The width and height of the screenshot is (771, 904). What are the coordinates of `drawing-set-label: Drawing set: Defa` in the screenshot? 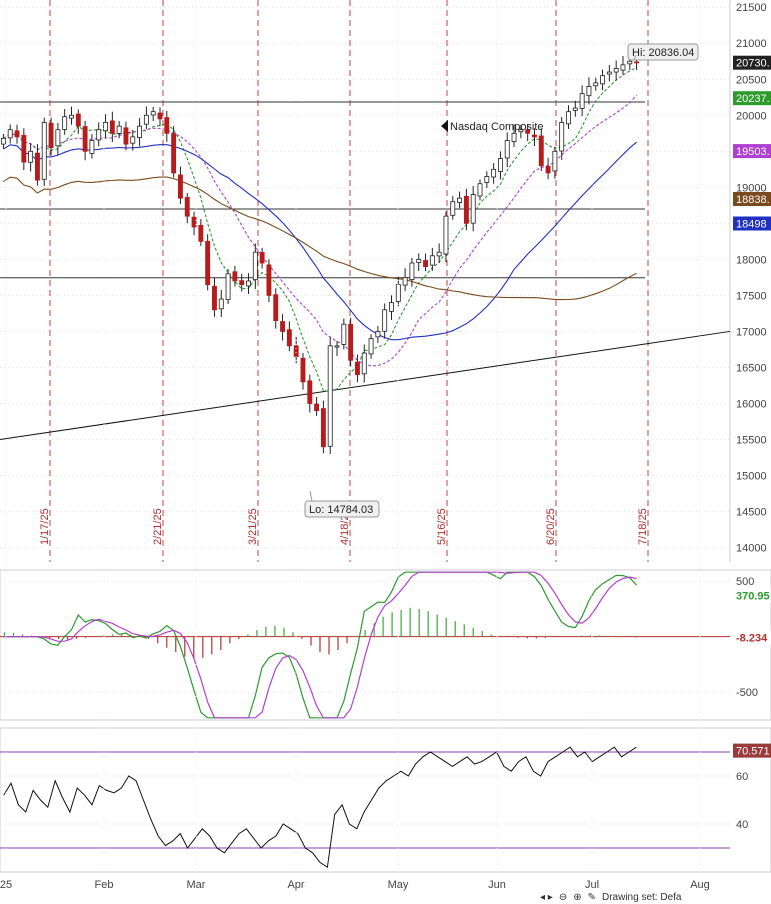 It's located at (642, 897).